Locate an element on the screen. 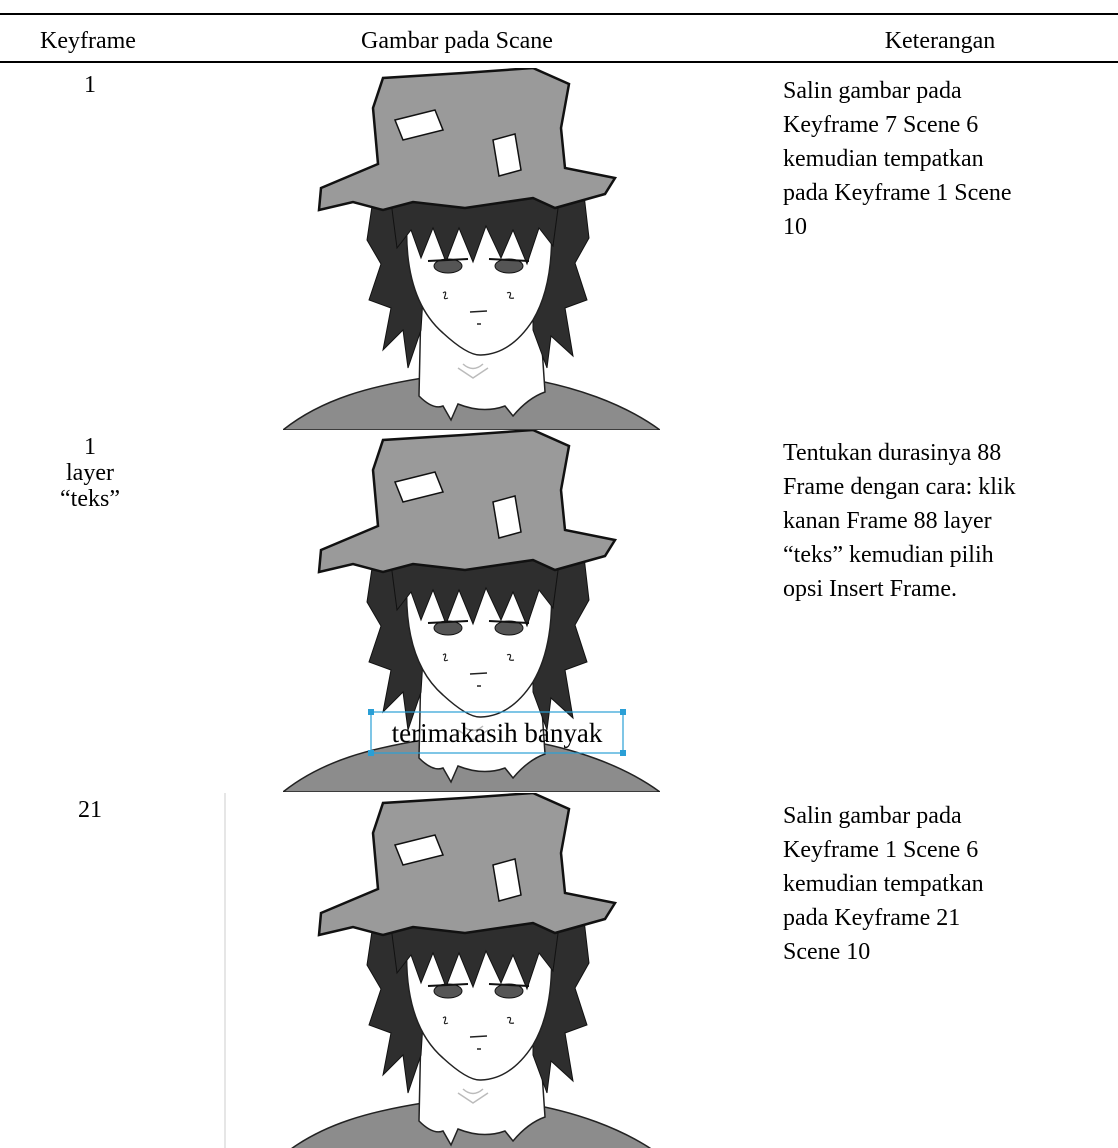 This screenshot has height=1148, width=1118. description-line: opsi Insert Frame. is located at coordinates (870, 589).